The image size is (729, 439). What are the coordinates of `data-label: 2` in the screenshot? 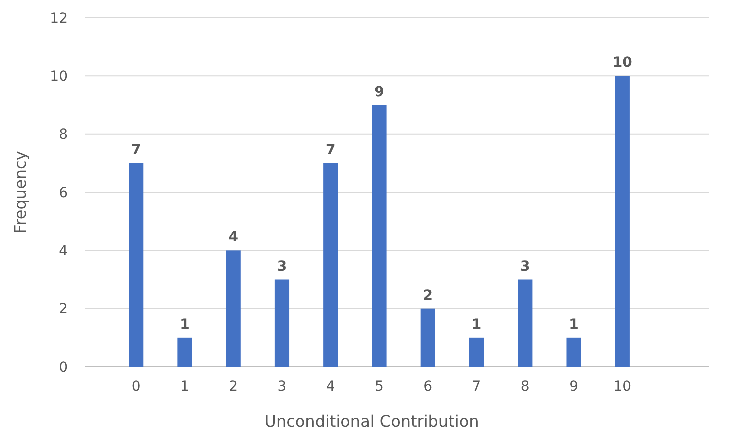 It's located at (428, 296).